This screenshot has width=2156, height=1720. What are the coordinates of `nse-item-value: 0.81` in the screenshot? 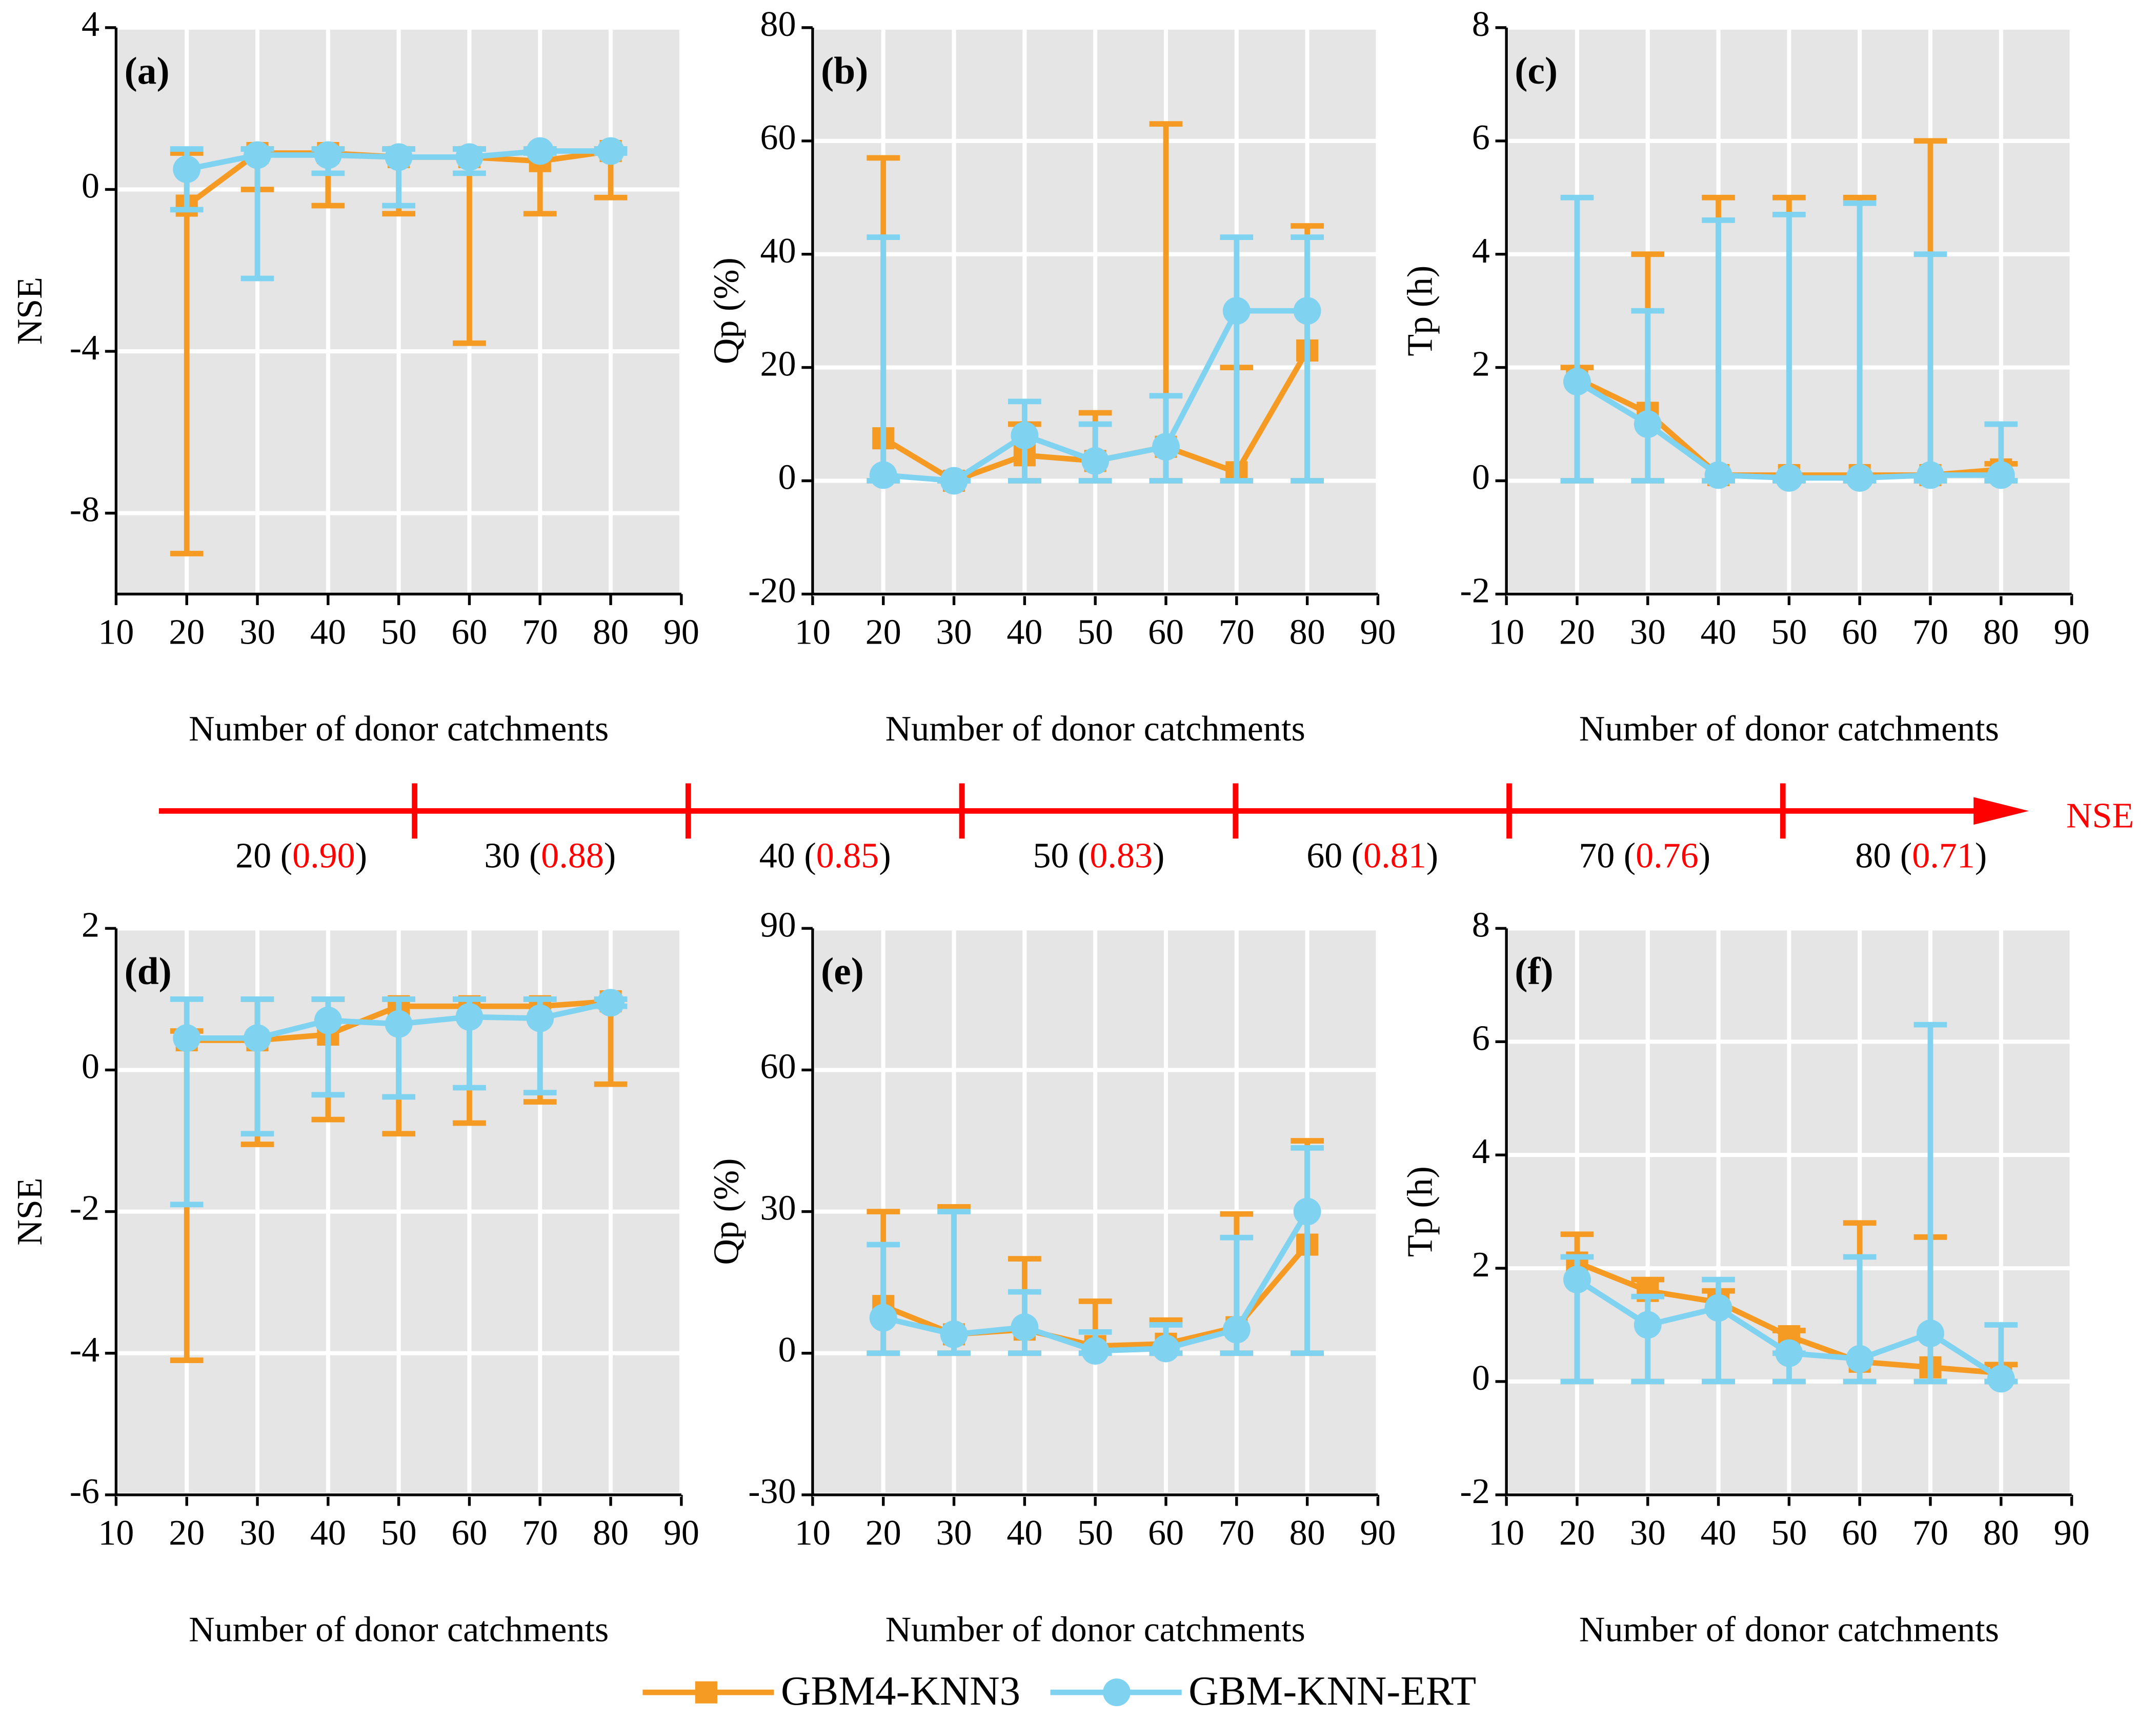 It's located at (1394, 856).